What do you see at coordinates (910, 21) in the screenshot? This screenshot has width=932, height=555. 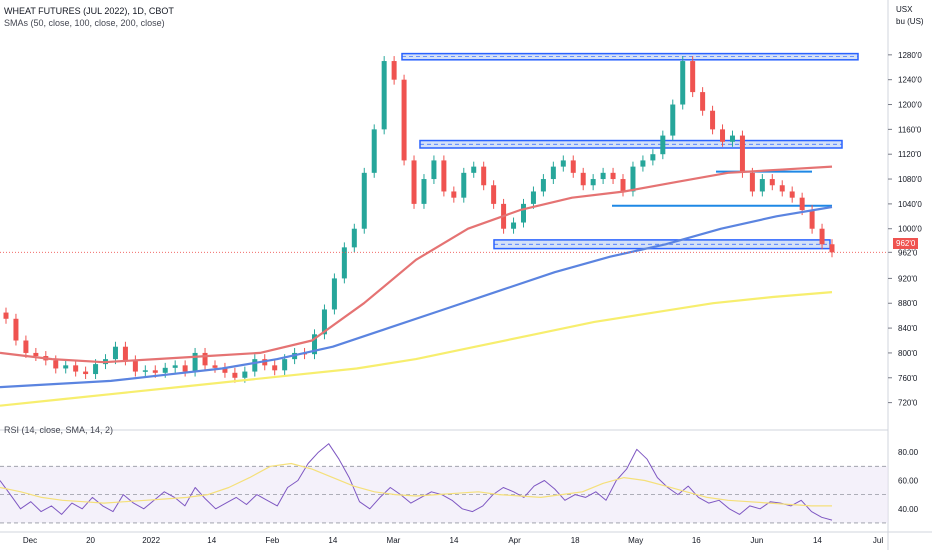 I see `axis-unit: bu (US)` at bounding box center [910, 21].